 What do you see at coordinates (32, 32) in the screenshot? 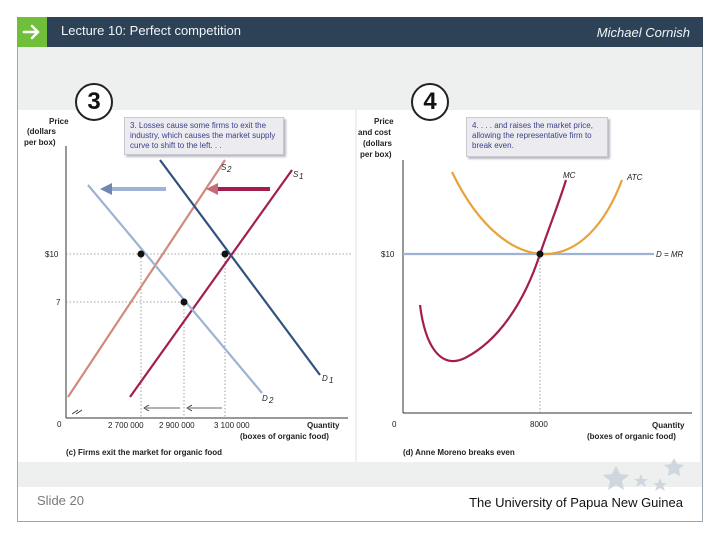
I see `right-arrow-icon` at bounding box center [32, 32].